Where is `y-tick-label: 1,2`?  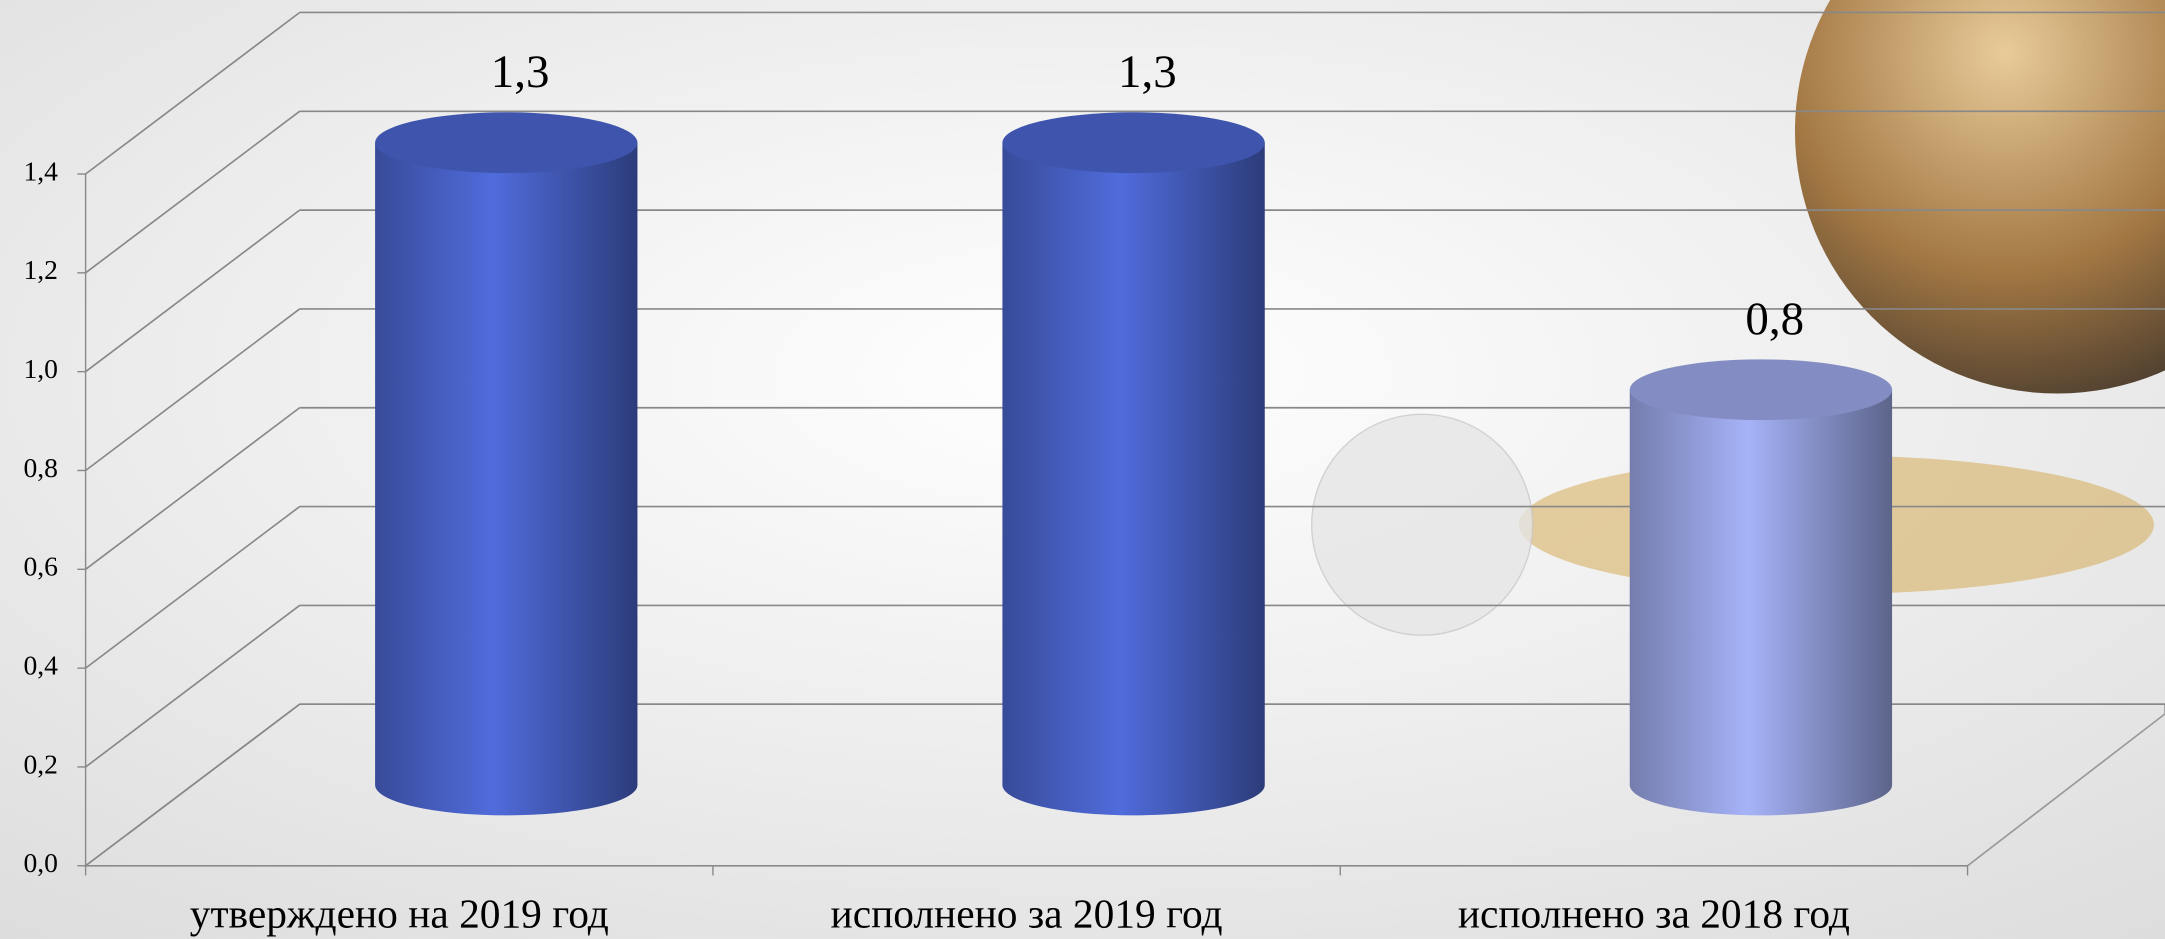
y-tick-label: 1,2 is located at coordinates (40, 269).